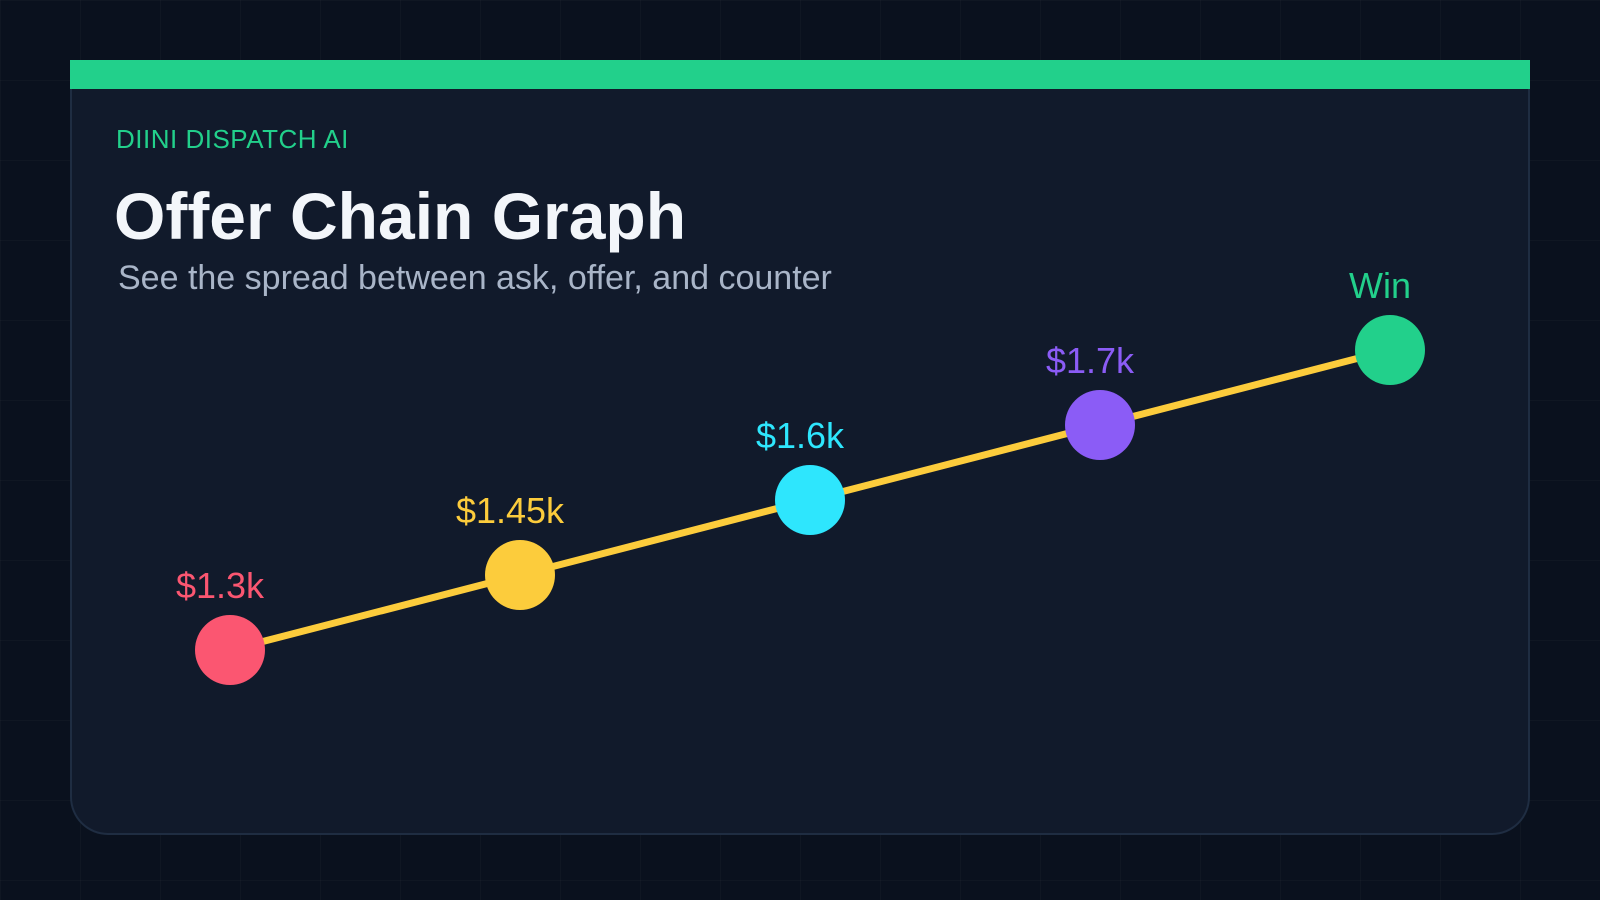 The width and height of the screenshot is (1600, 900). I want to click on chain-node-label-3: $1.6k, so click(800, 435).